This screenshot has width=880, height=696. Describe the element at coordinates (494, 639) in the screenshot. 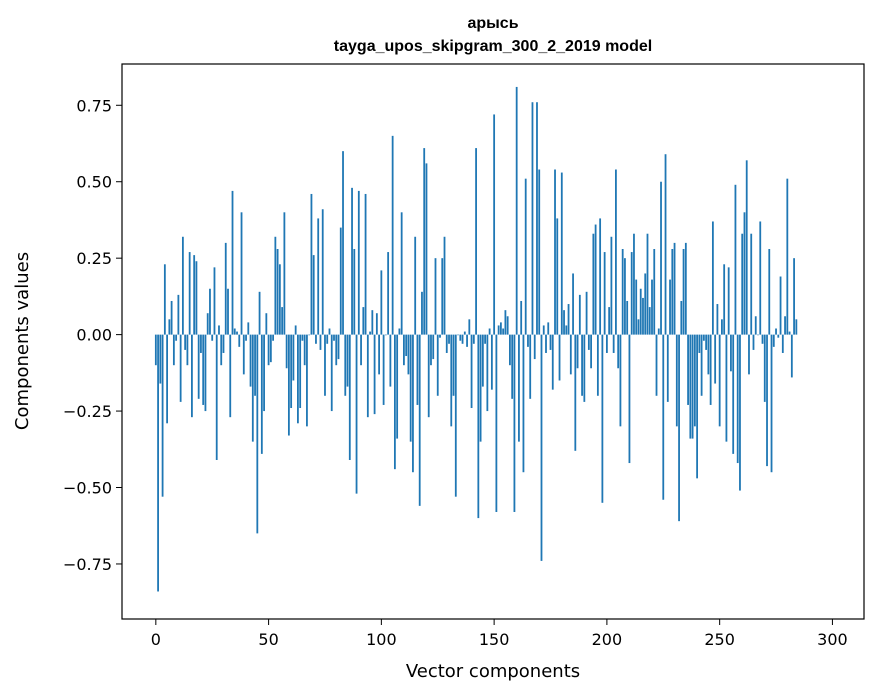

I see `x-tick-label: 150` at that location.